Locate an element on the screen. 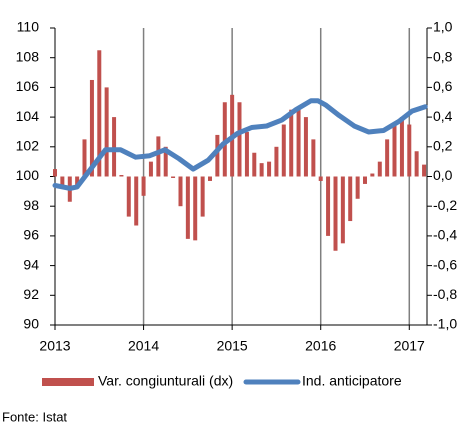  y-tick-label: 92 is located at coordinates (31, 294).